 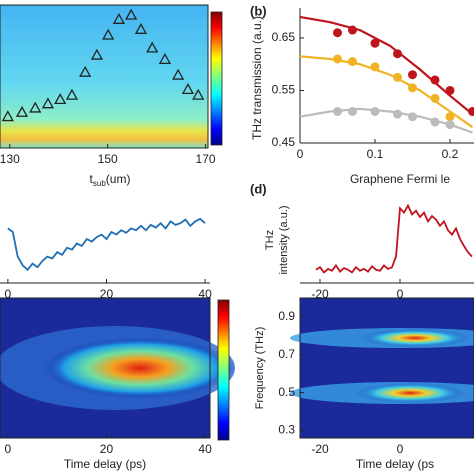 What do you see at coordinates (286, 354) in the screenshot?
I see `y-tick-label: 0.7` at bounding box center [286, 354].